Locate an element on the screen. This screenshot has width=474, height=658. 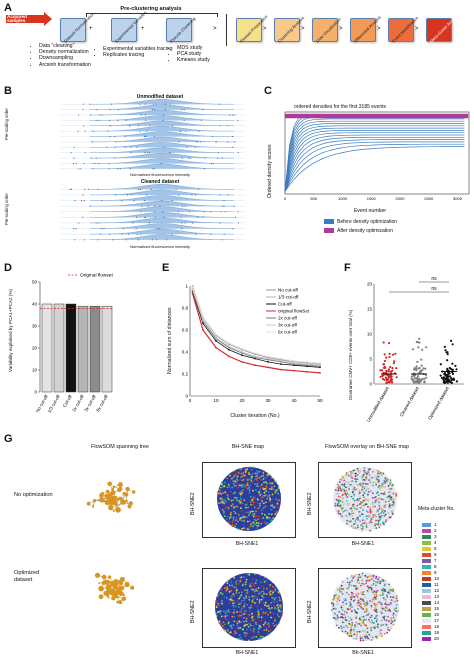
meta-cluster-number: 15 is located at coordinates (437, 608).